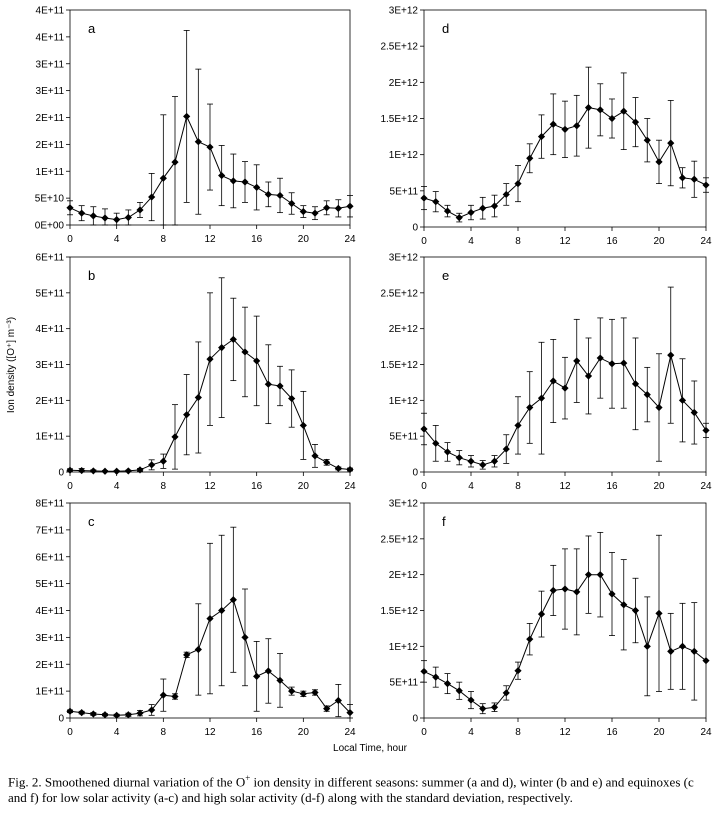 The image size is (712, 816). I want to click on x-tick-label: 16, so click(257, 239).